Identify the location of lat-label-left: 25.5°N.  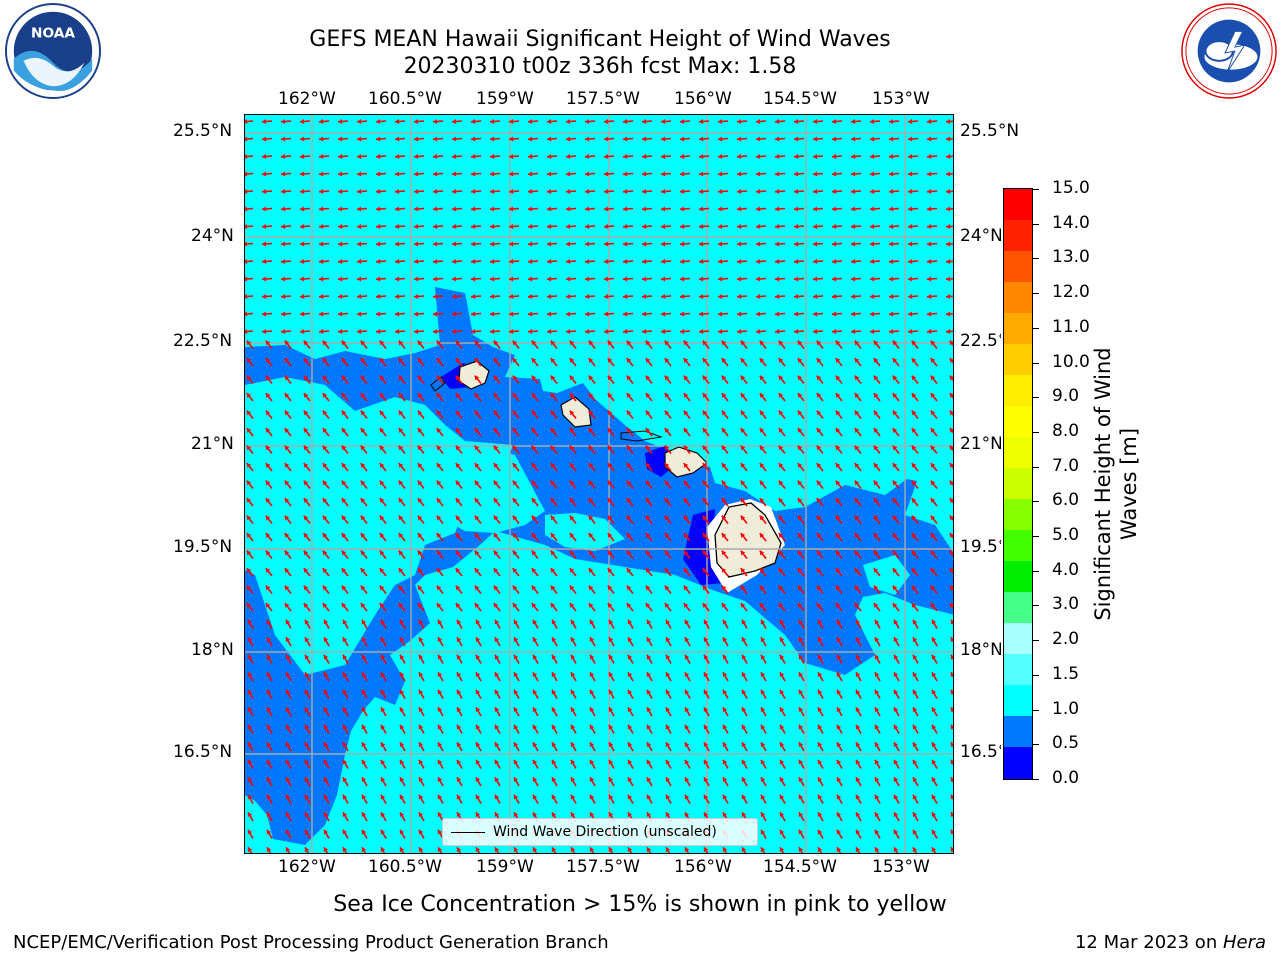
(203, 131).